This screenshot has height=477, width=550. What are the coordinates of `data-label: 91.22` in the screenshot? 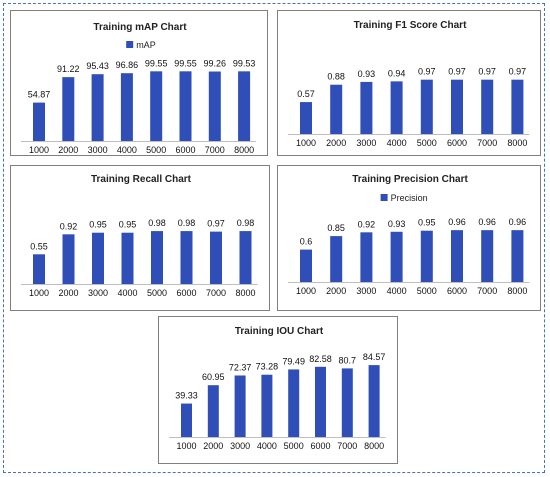 It's located at (68, 69).